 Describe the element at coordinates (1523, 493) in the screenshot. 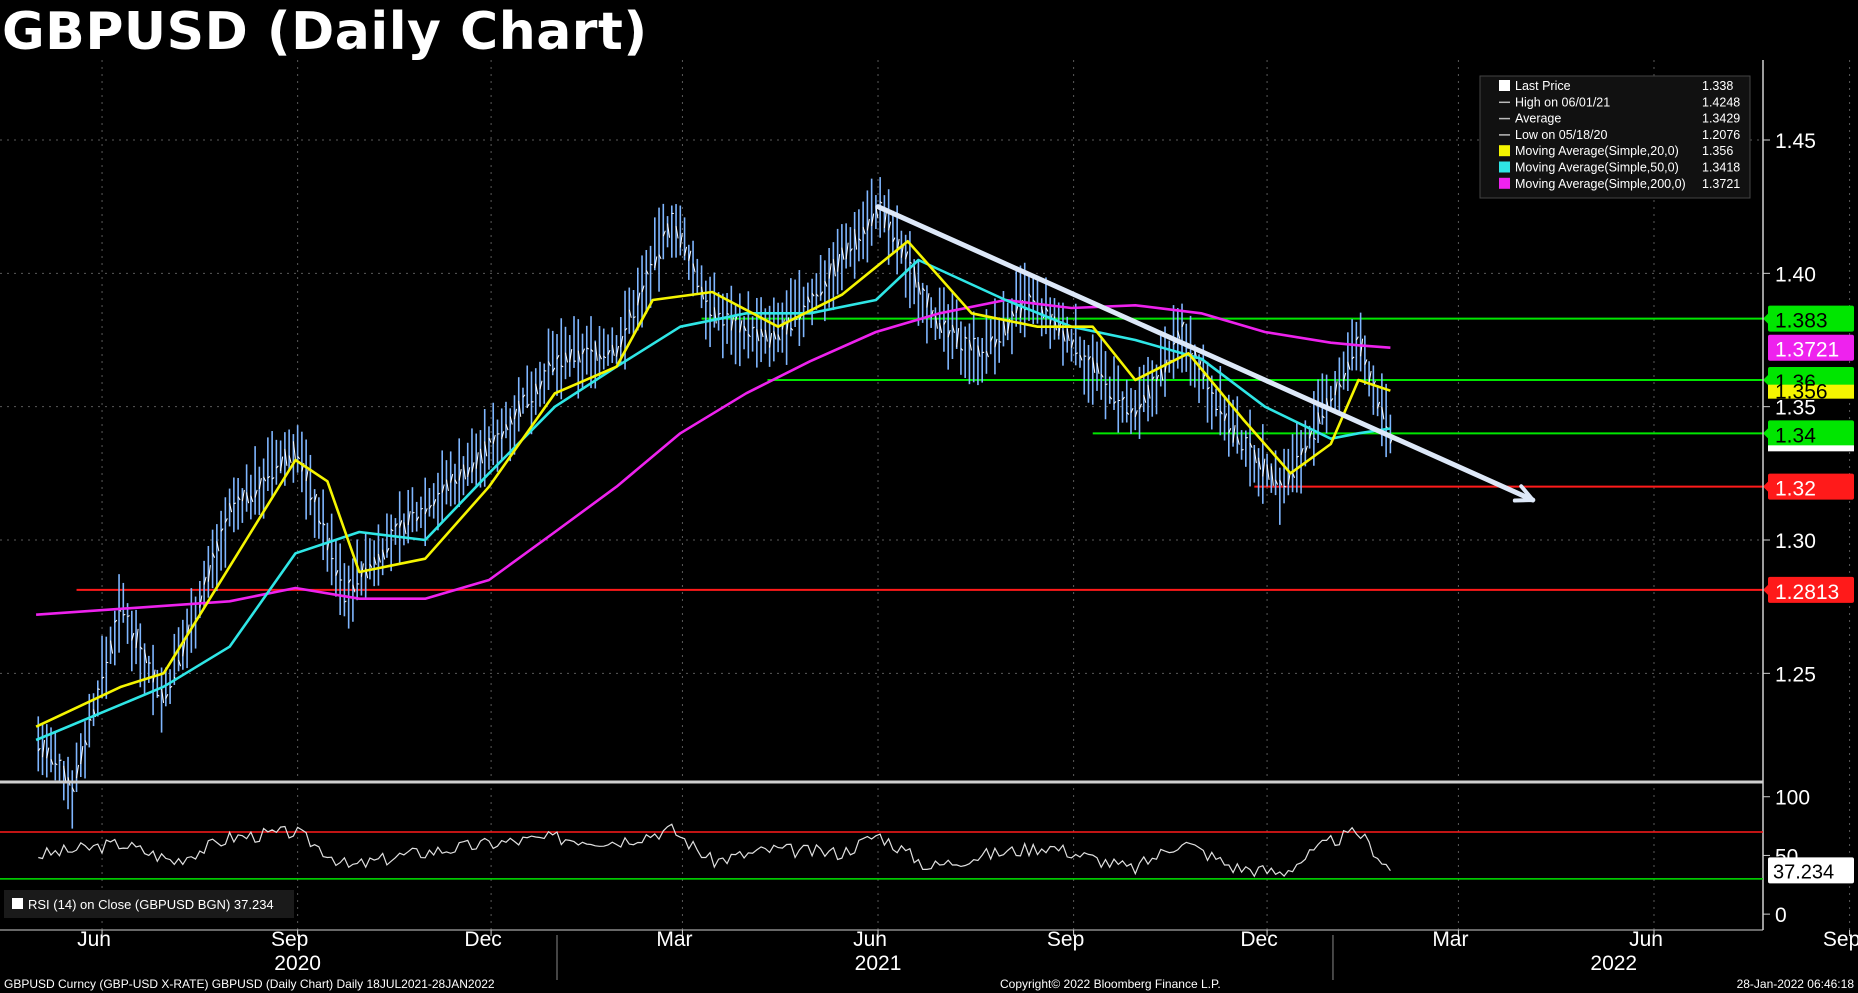

I see `trendline-arrow-icon` at that location.